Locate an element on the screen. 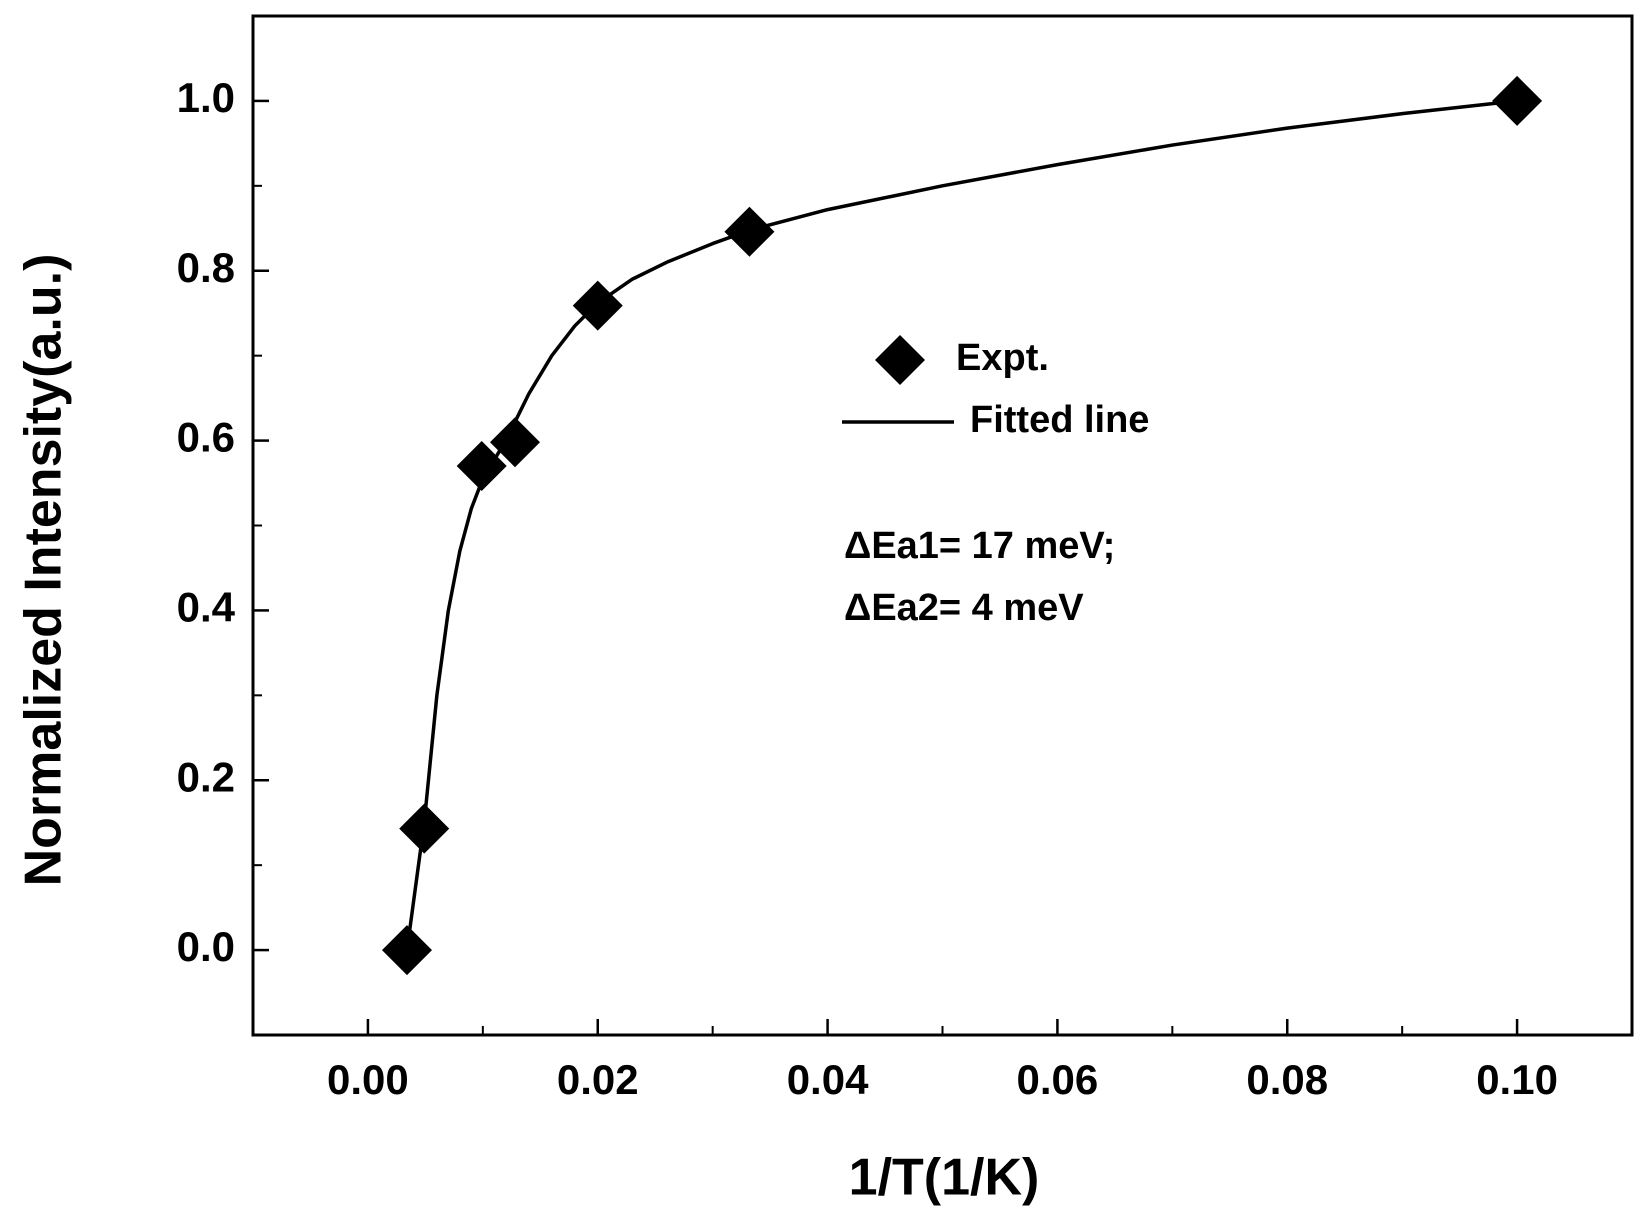  y-tick-label: 0.0 is located at coordinates (206, 946).